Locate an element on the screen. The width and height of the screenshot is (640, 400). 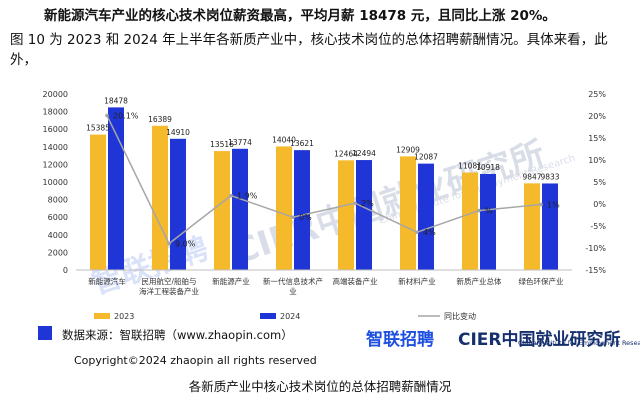
bar-value-label: 13774 is located at coordinates (240, 142).